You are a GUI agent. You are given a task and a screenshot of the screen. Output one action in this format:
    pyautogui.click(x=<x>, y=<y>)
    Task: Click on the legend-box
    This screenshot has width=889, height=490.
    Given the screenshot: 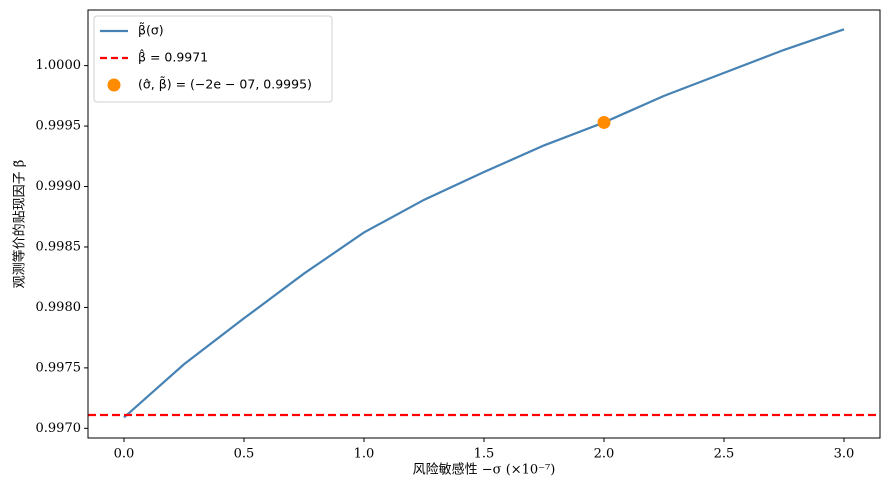 What is the action you would take?
    pyautogui.click(x=213, y=59)
    